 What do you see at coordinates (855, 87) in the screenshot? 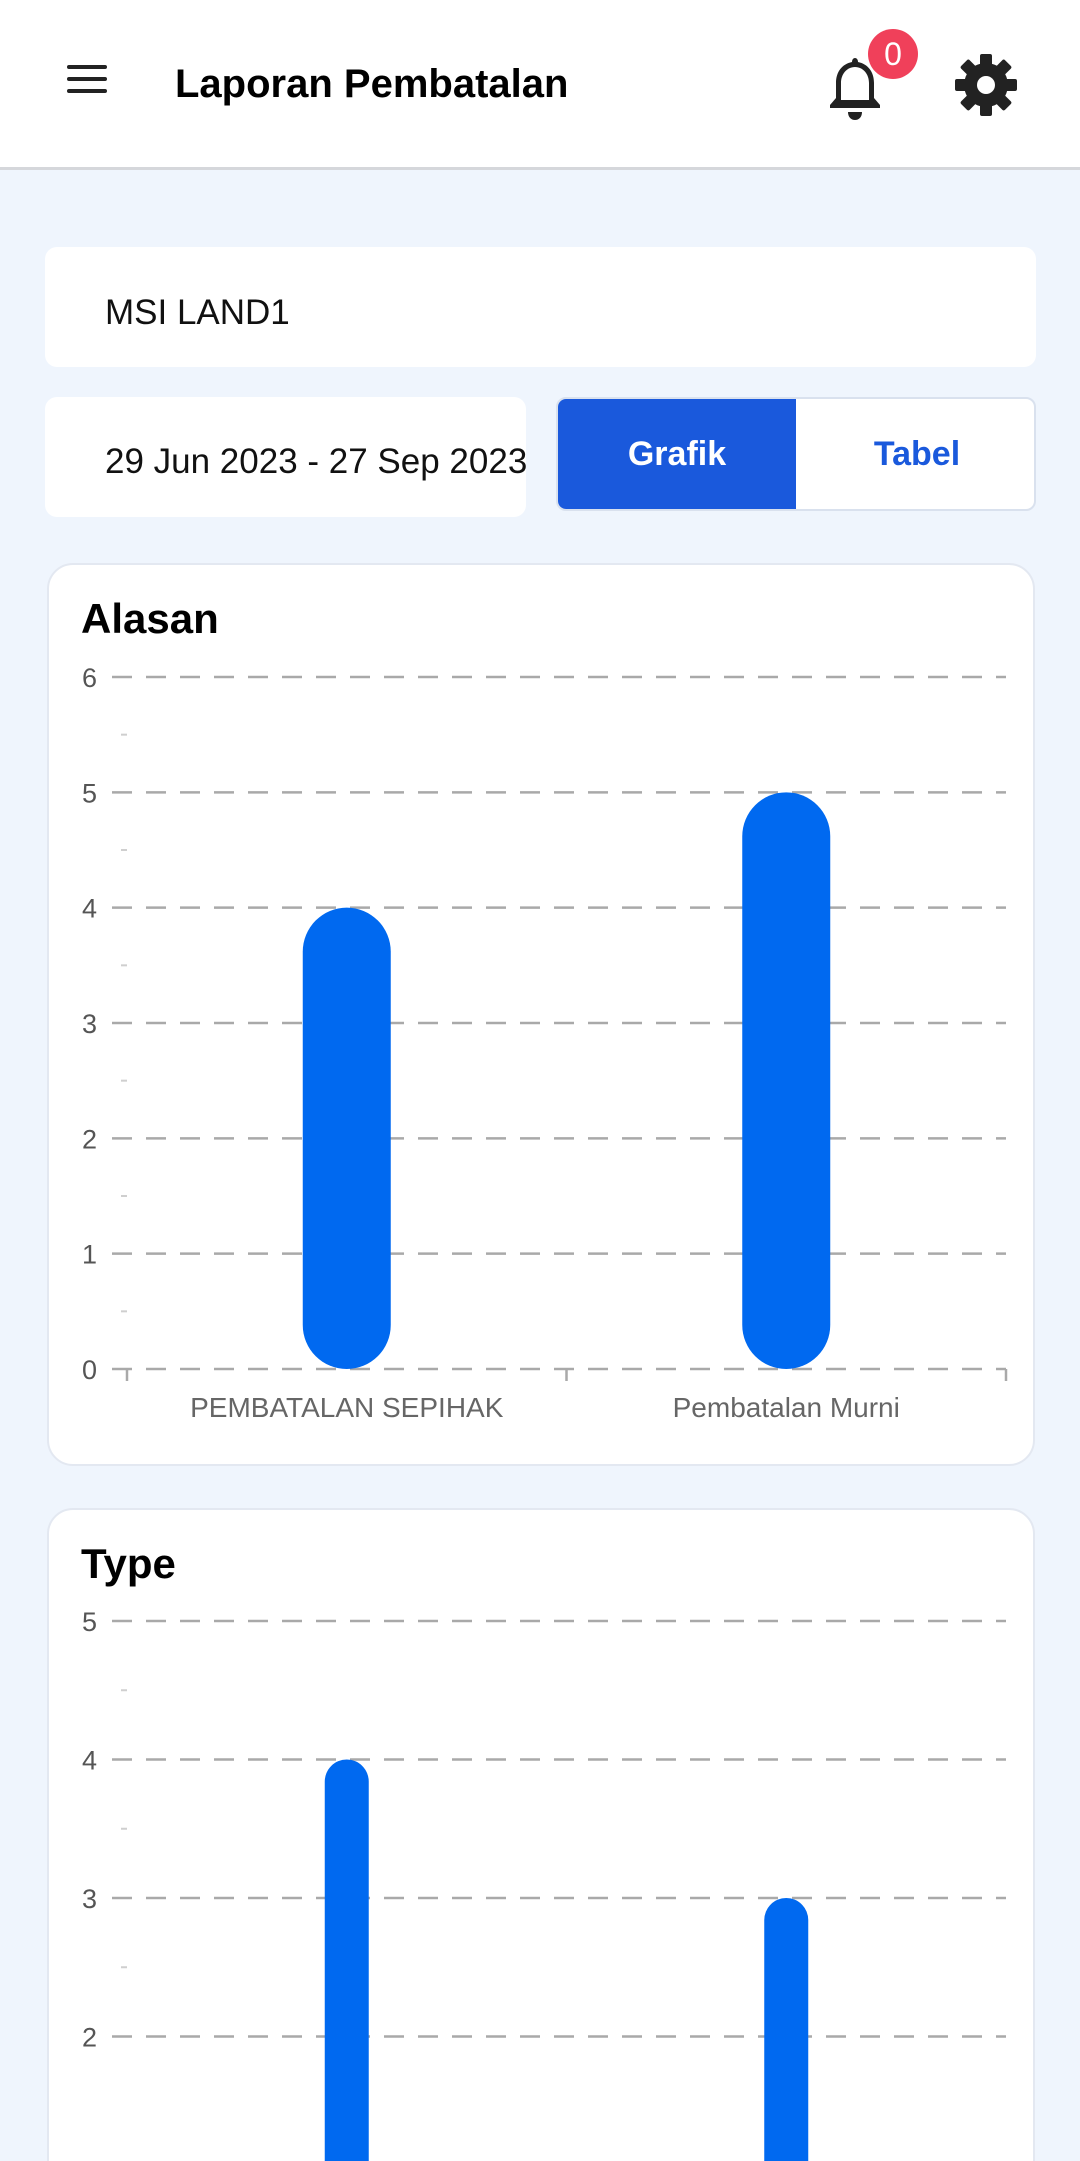
I see `bell-icon` at bounding box center [855, 87].